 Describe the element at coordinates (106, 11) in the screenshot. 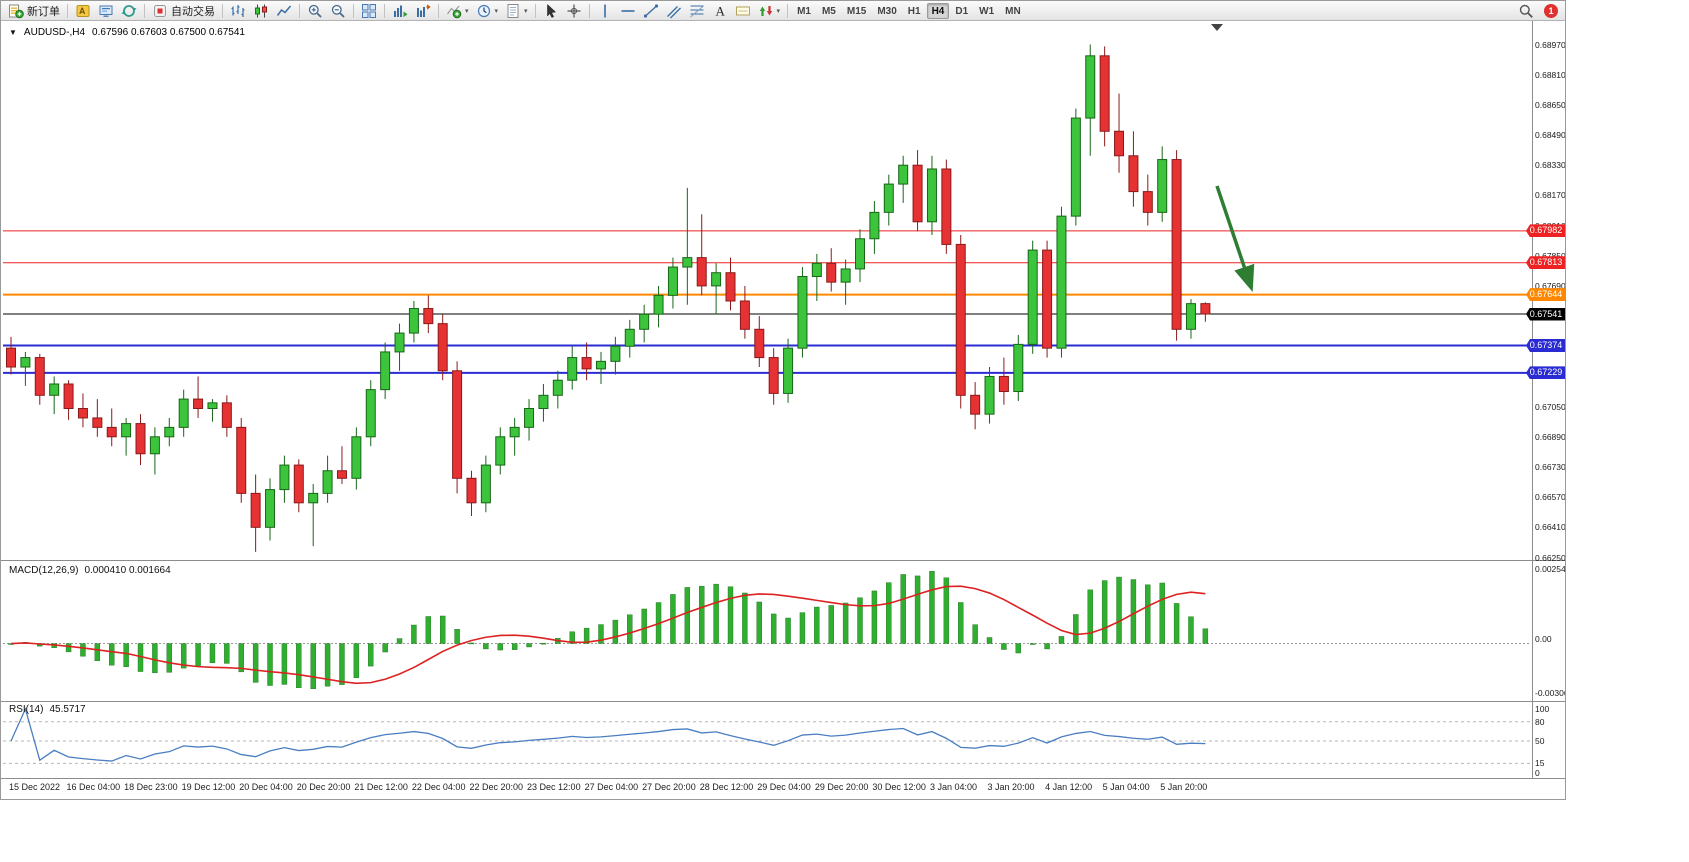

I see `terminal-button` at that location.